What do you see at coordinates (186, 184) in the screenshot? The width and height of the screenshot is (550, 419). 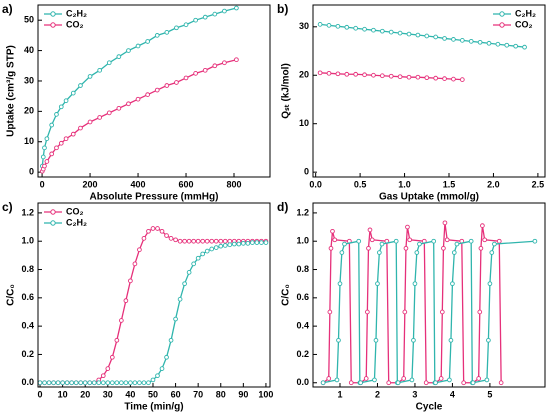 I see `x-tick-label: 600` at bounding box center [186, 184].